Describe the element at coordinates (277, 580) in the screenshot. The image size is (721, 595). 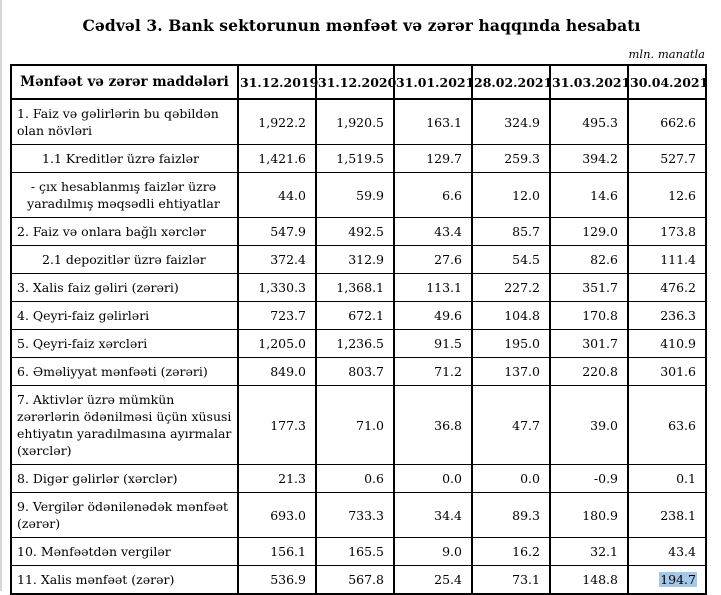
I see `value-cell: 536.9` at that location.